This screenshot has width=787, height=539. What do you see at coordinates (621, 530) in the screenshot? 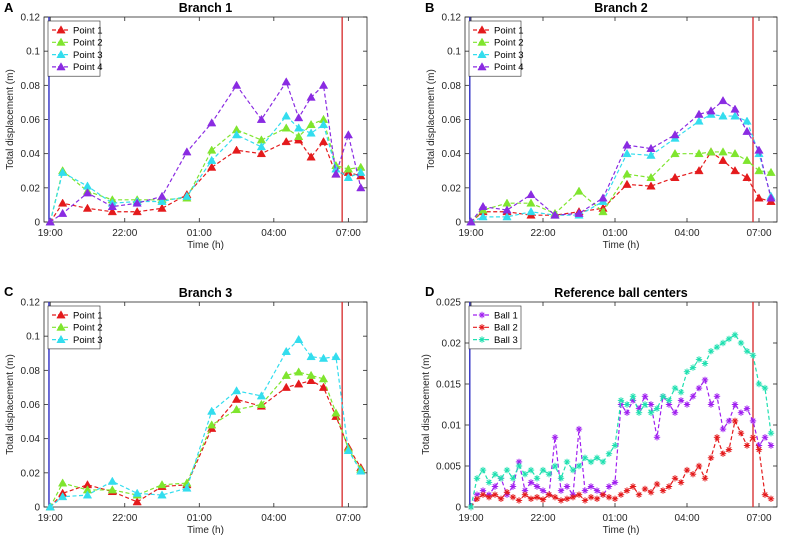
I see `x-axis-label: Time (h)` at bounding box center [621, 530].